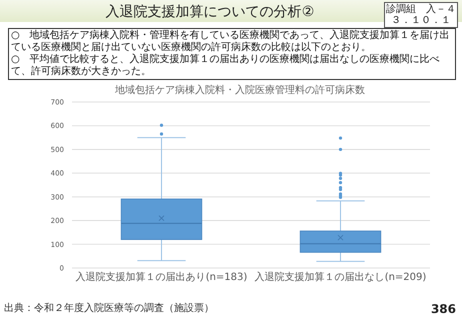 Image resolution: width=462 pixels, height=320 pixels. I want to click on chart-subtitle: 地域包括ケア病棟入院料・入院医療管理料の許可病床数, so click(240, 90).